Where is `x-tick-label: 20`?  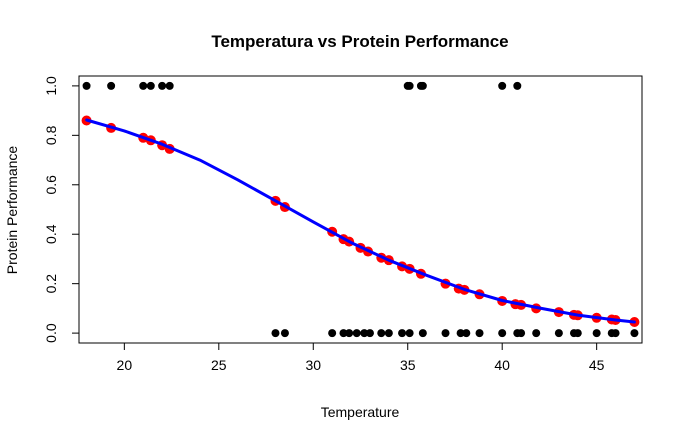 x-tick-label: 20 is located at coordinates (125, 365).